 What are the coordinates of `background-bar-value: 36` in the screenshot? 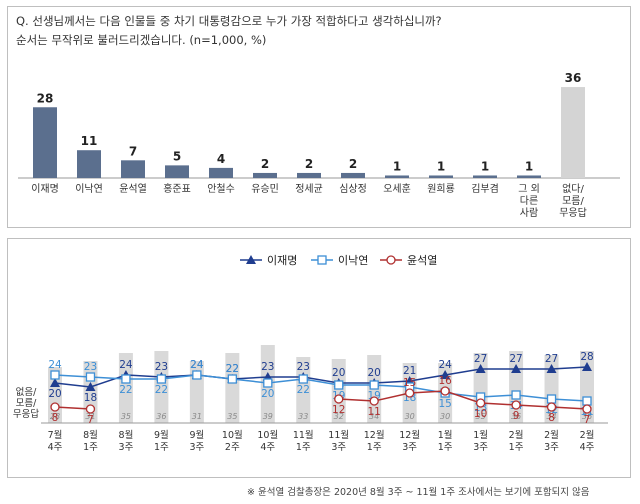 It's located at (516, 416).